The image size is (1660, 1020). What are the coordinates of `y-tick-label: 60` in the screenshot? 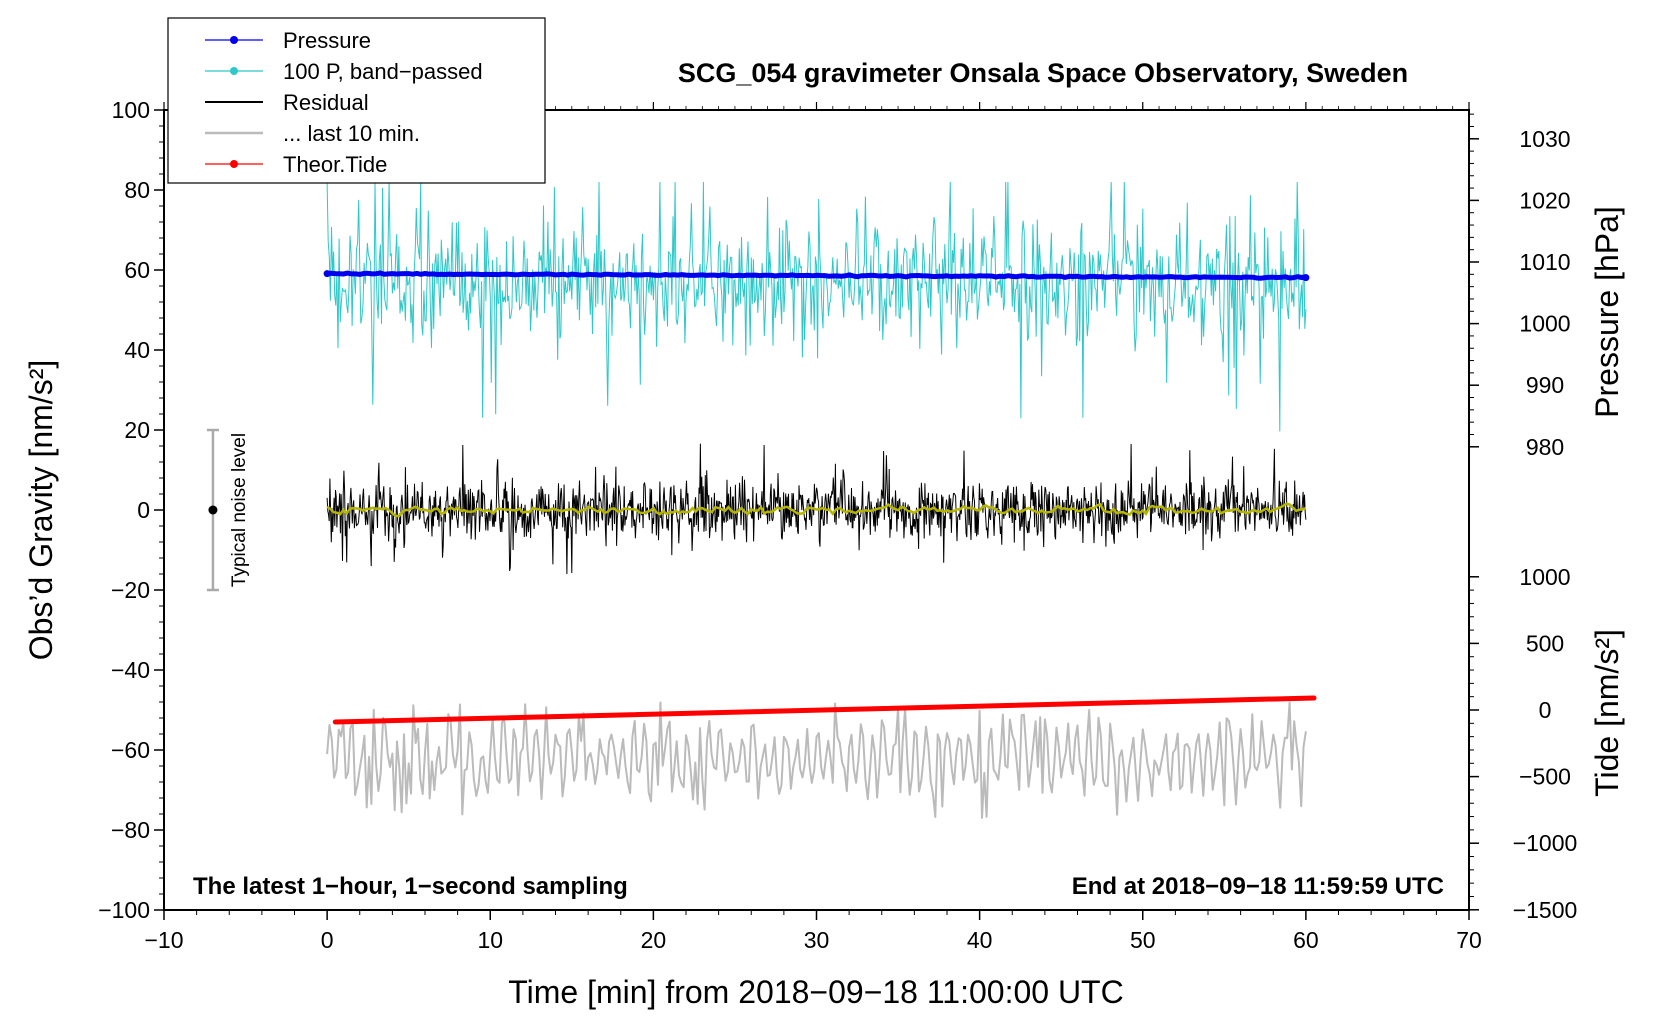 It's located at (137, 270).